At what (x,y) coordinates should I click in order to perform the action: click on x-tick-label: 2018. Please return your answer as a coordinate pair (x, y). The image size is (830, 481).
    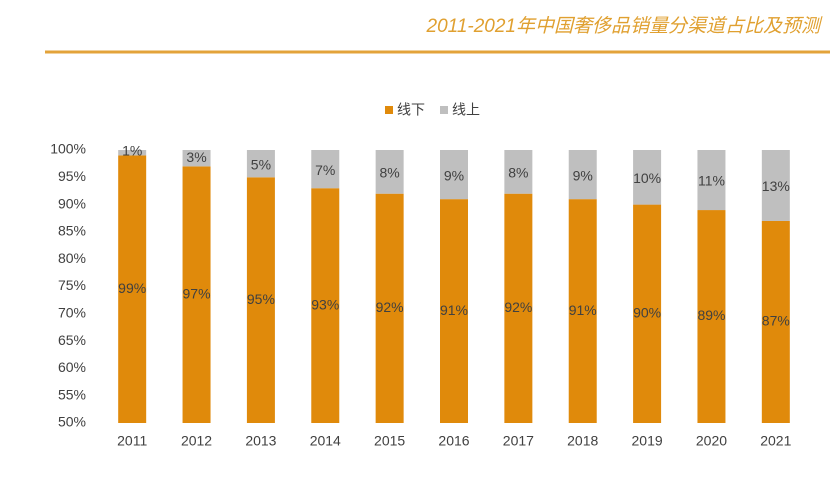
    Looking at the image, I should click on (582, 441).